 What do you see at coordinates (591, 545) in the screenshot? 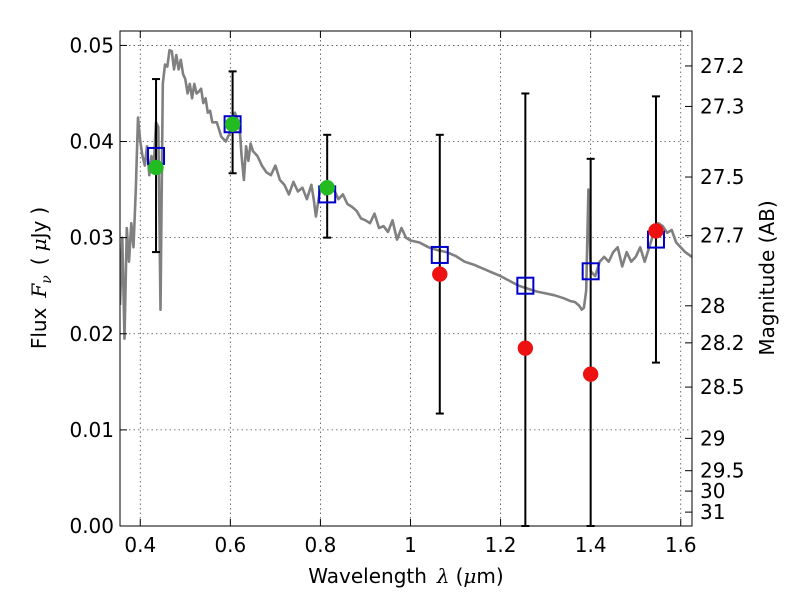
I see `x-tick-label: 1.4` at bounding box center [591, 545].